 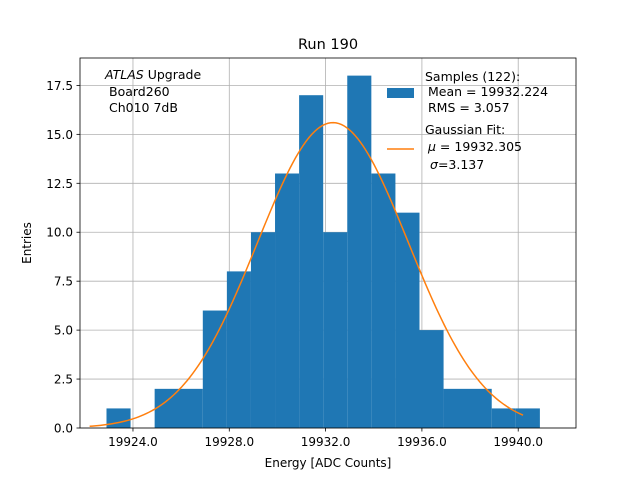 What do you see at coordinates (472, 76) in the screenshot?
I see `legend-samples-title: Samples (122):` at bounding box center [472, 76].